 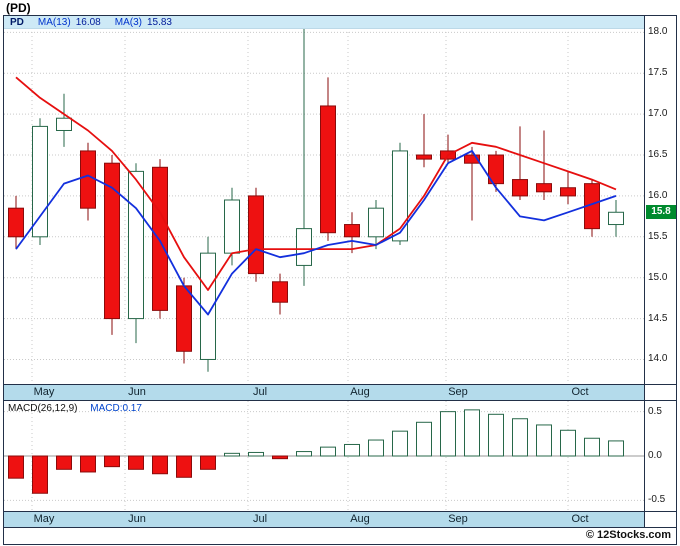 I want to click on price-axis-label: 17.0, so click(x=658, y=114).